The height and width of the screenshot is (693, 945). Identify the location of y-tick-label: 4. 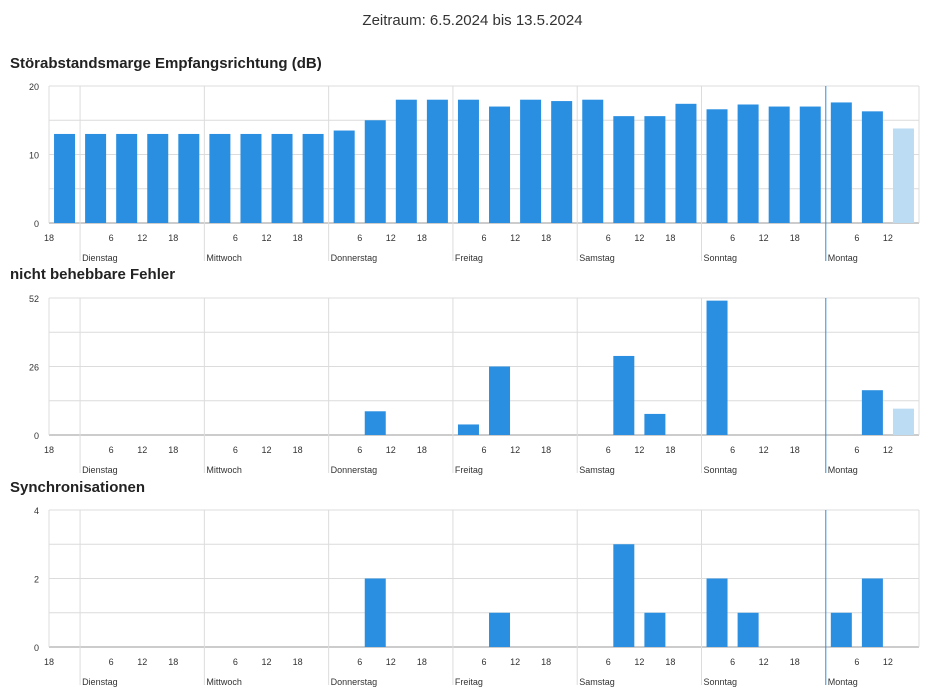
(36, 511).